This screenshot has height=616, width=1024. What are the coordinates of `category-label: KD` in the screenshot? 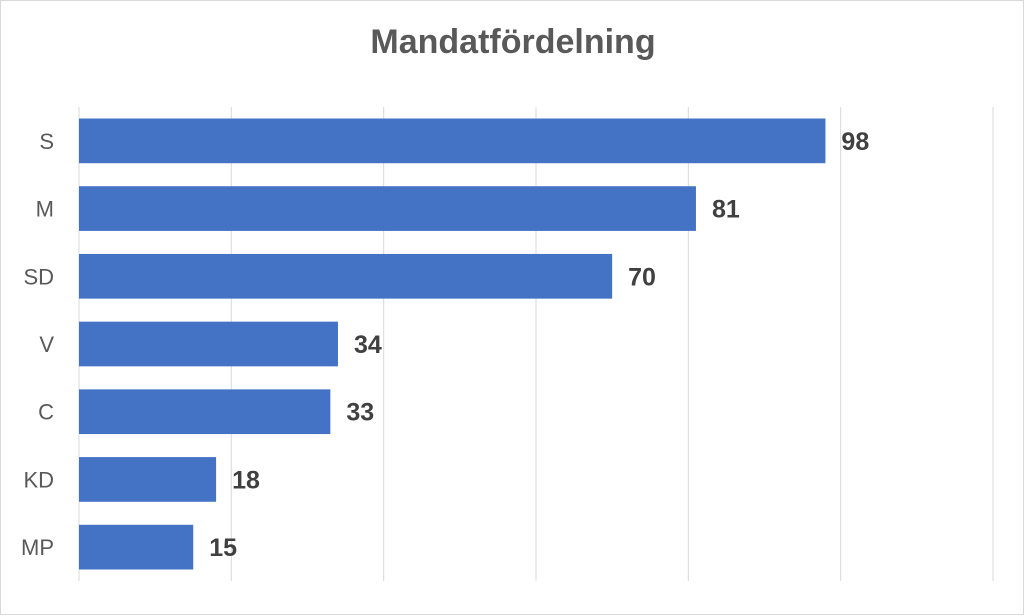 It's located at (38, 479).